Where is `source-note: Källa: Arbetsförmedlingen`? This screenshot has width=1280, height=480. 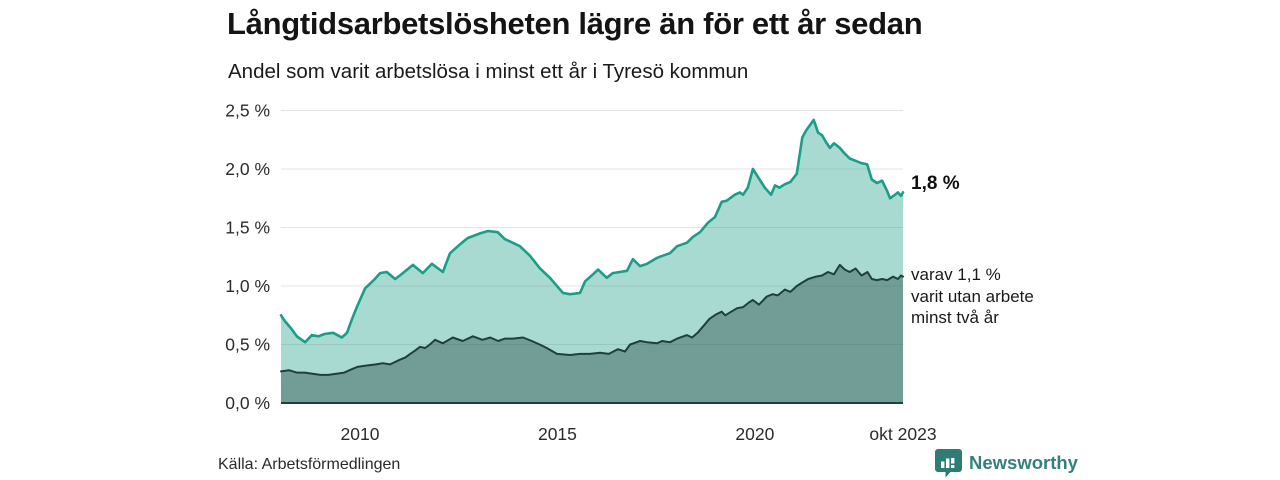 source-note: Källa: Arbetsförmedlingen is located at coordinates (309, 464).